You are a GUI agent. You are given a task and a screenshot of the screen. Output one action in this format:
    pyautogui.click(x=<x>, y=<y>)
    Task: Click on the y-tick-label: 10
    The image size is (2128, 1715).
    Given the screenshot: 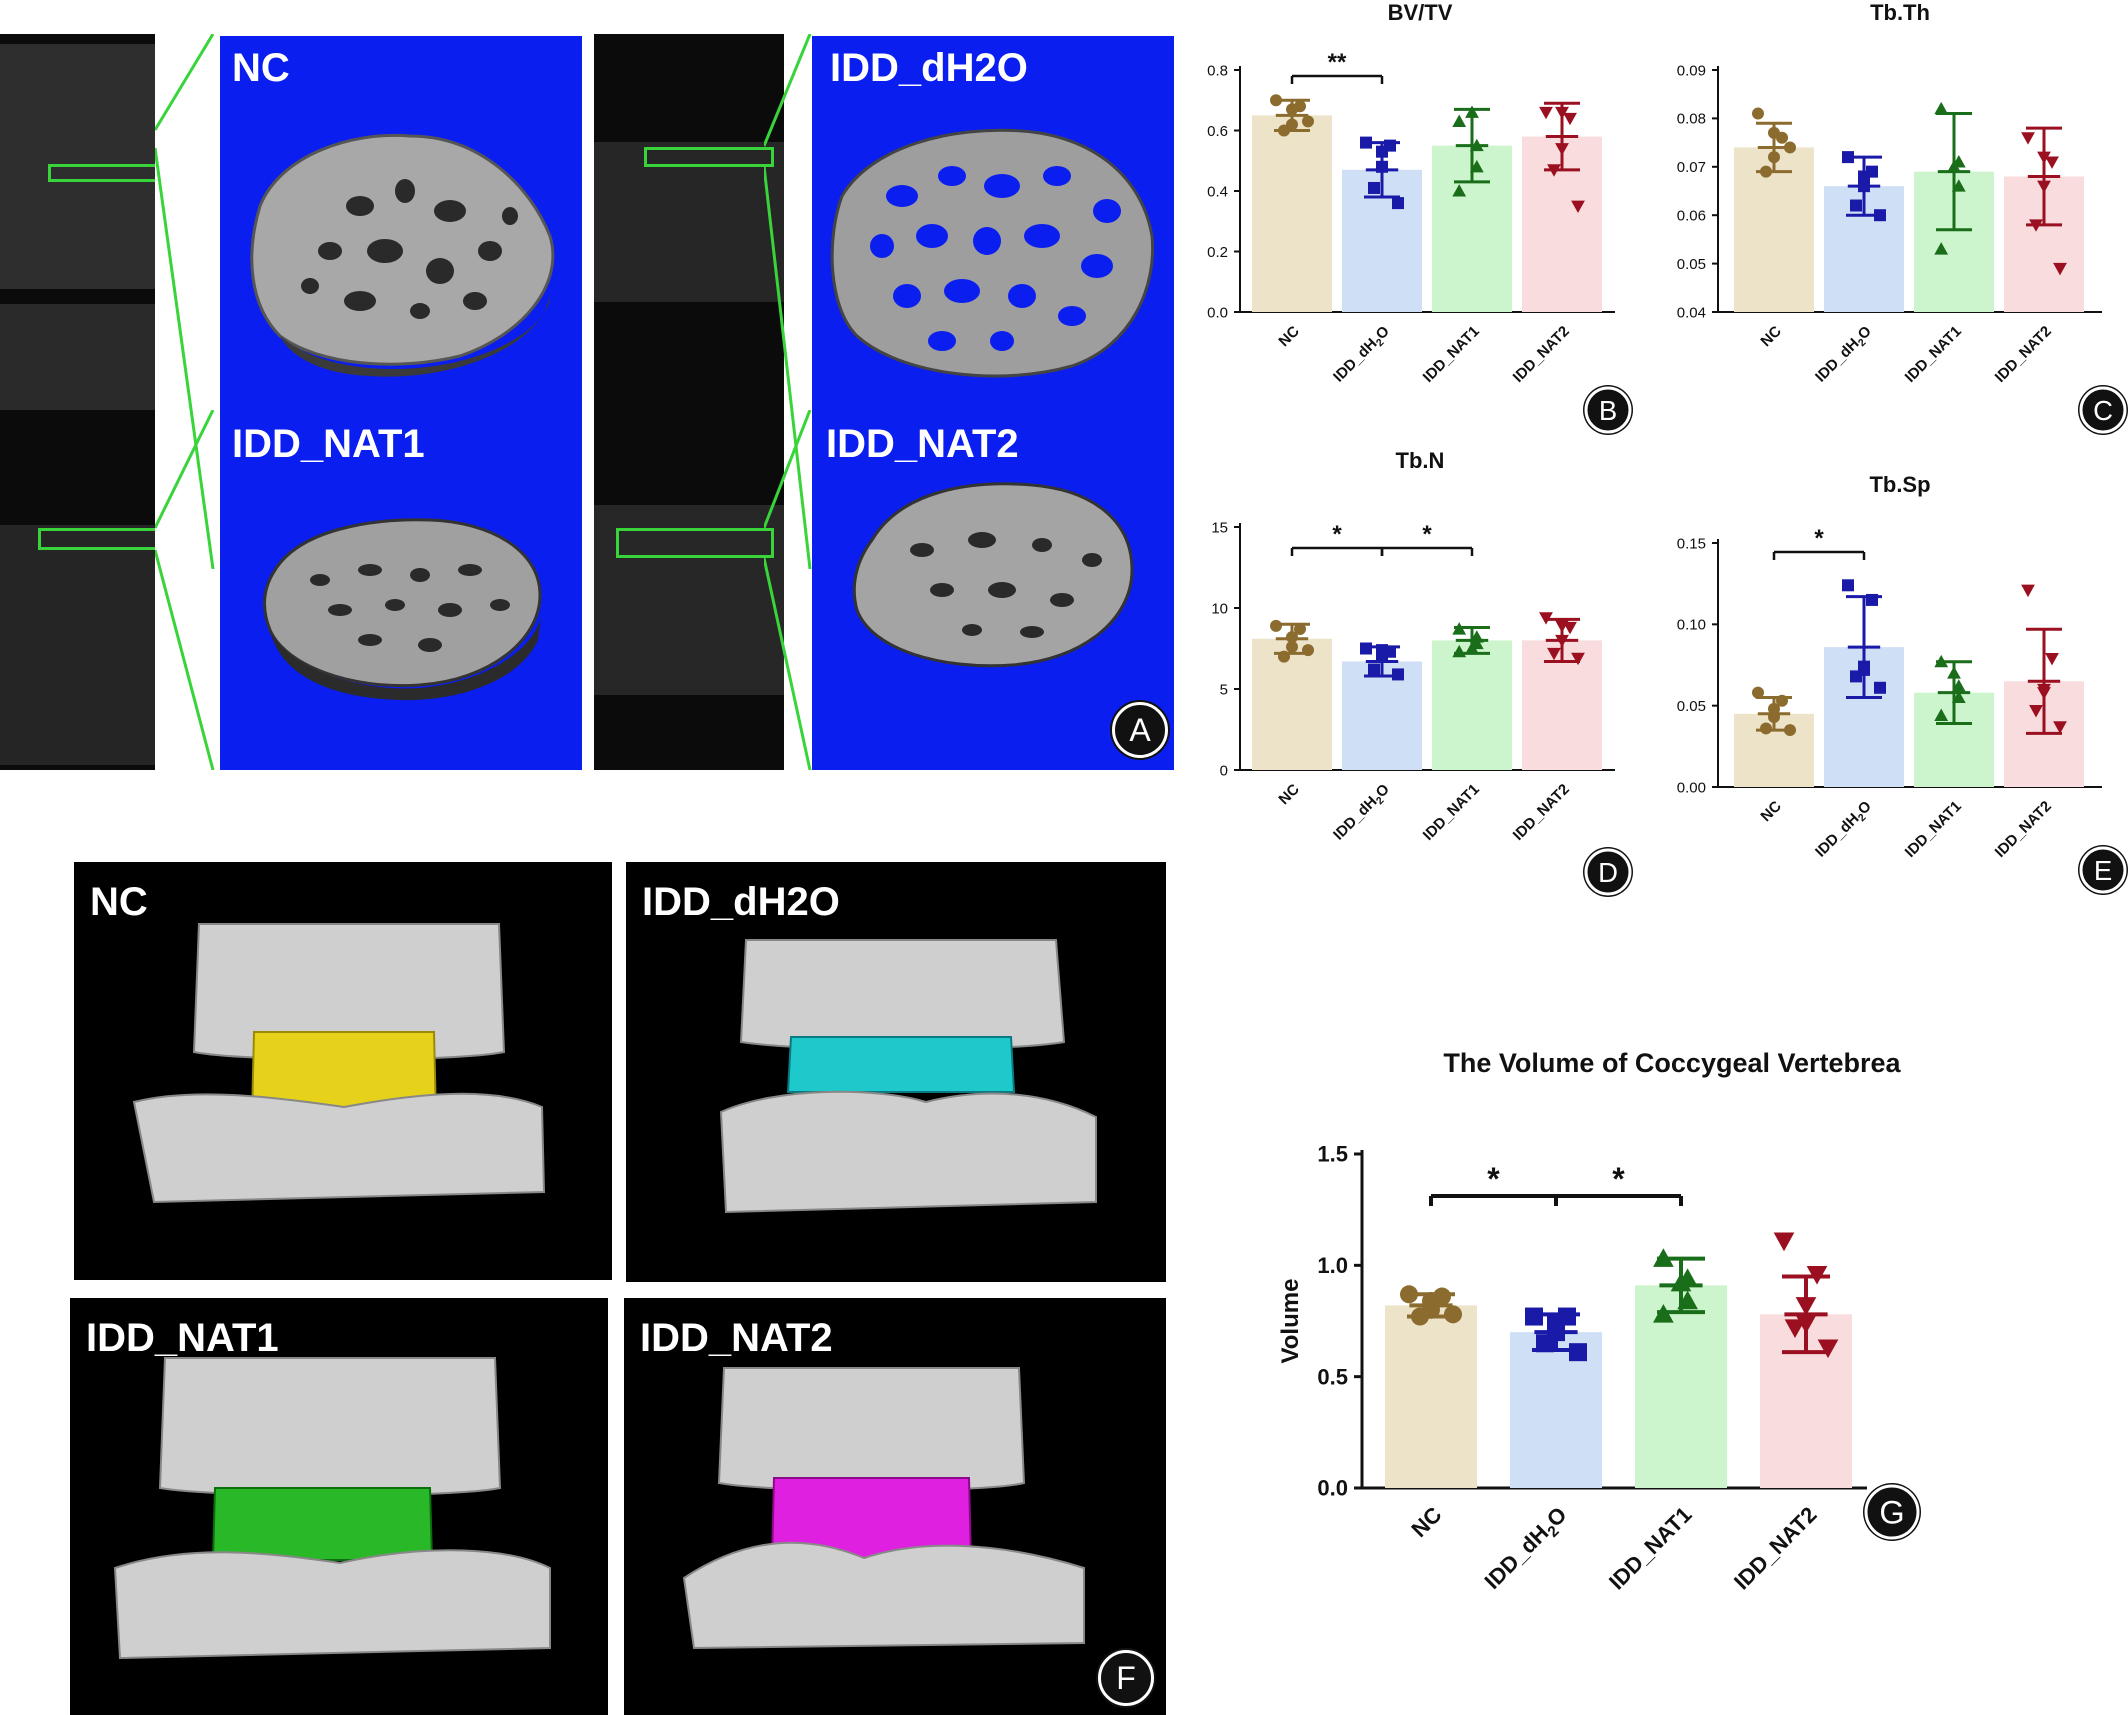 What is the action you would take?
    pyautogui.click(x=1219, y=608)
    